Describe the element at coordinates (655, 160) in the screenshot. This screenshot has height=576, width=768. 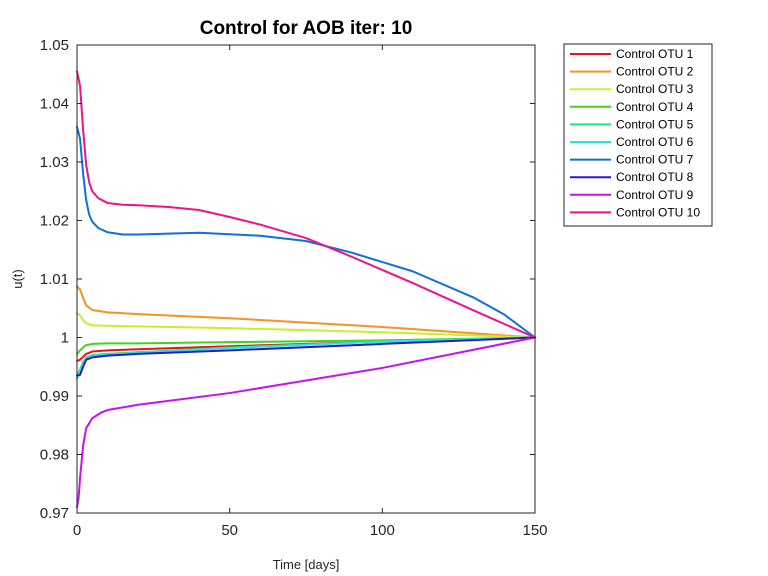
I see `legend-label-otu-7: Control OTU 7` at that location.